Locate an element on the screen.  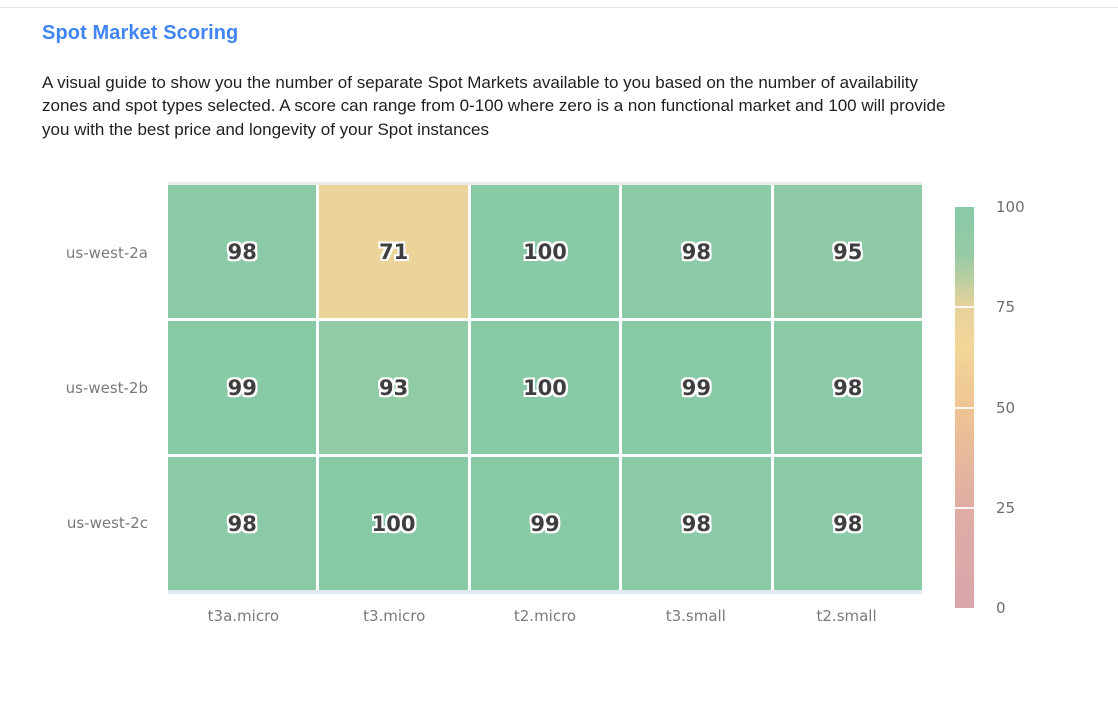
heatmap-cell: 71 is located at coordinates (393, 251).